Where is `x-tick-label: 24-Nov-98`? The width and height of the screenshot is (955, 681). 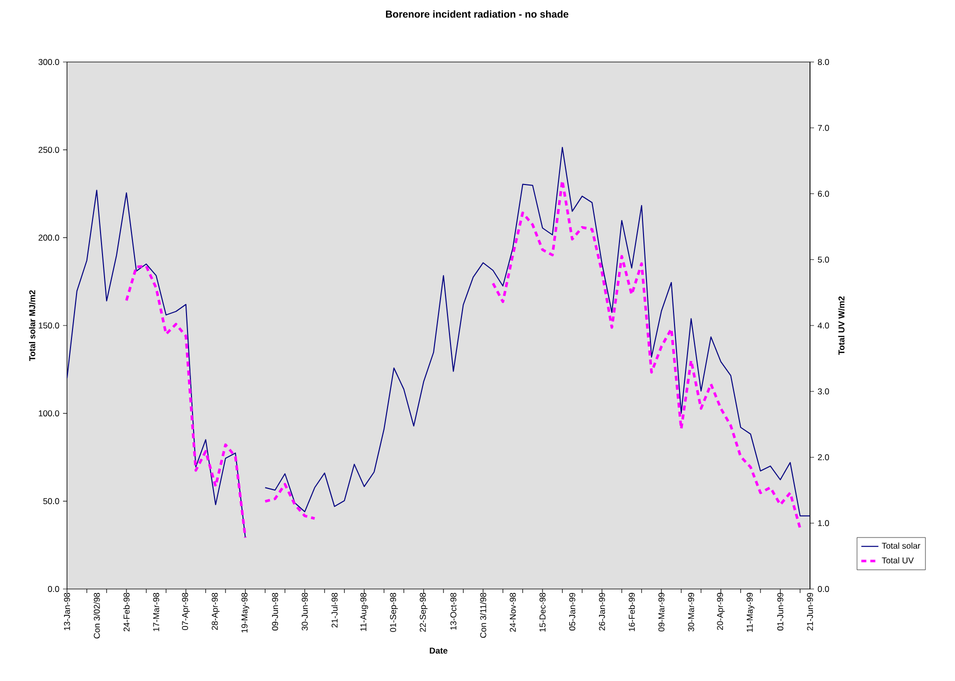 x-tick-label: 24-Nov-98 is located at coordinates (513, 612).